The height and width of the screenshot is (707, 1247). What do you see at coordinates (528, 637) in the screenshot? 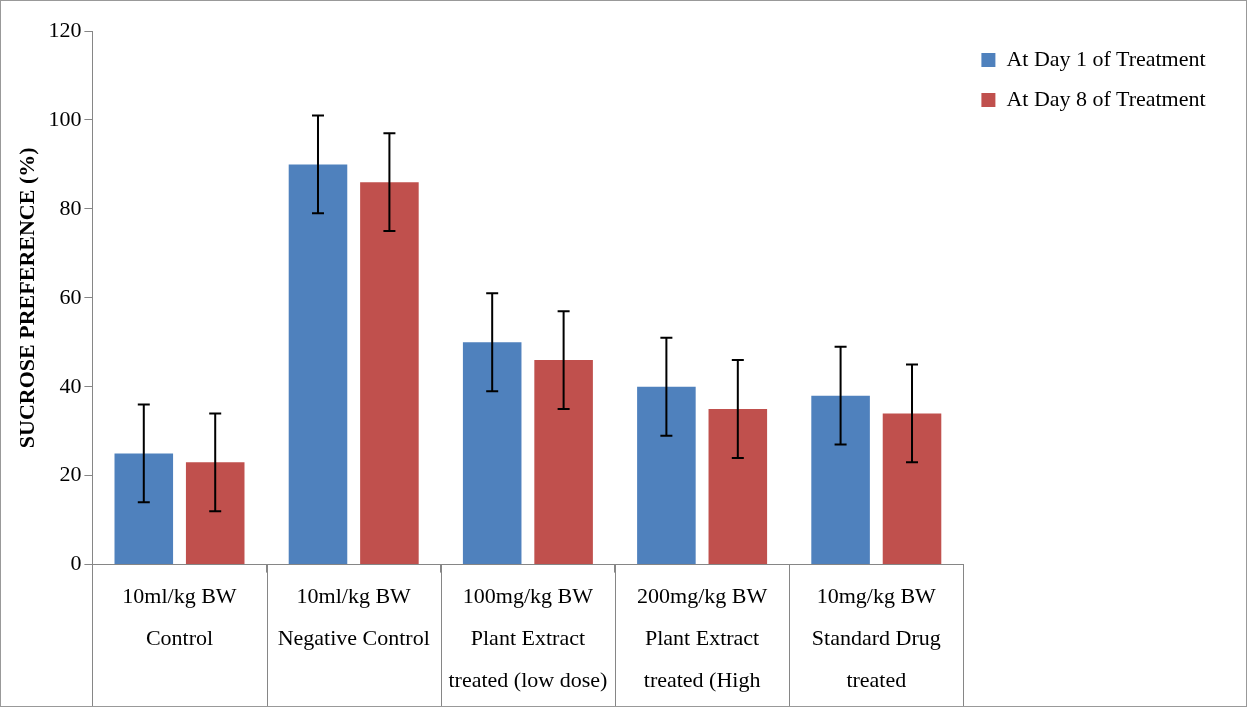
I see `x-tick-label: 100mg/kg BW Plant Extract treated (low dose)` at bounding box center [528, 637].